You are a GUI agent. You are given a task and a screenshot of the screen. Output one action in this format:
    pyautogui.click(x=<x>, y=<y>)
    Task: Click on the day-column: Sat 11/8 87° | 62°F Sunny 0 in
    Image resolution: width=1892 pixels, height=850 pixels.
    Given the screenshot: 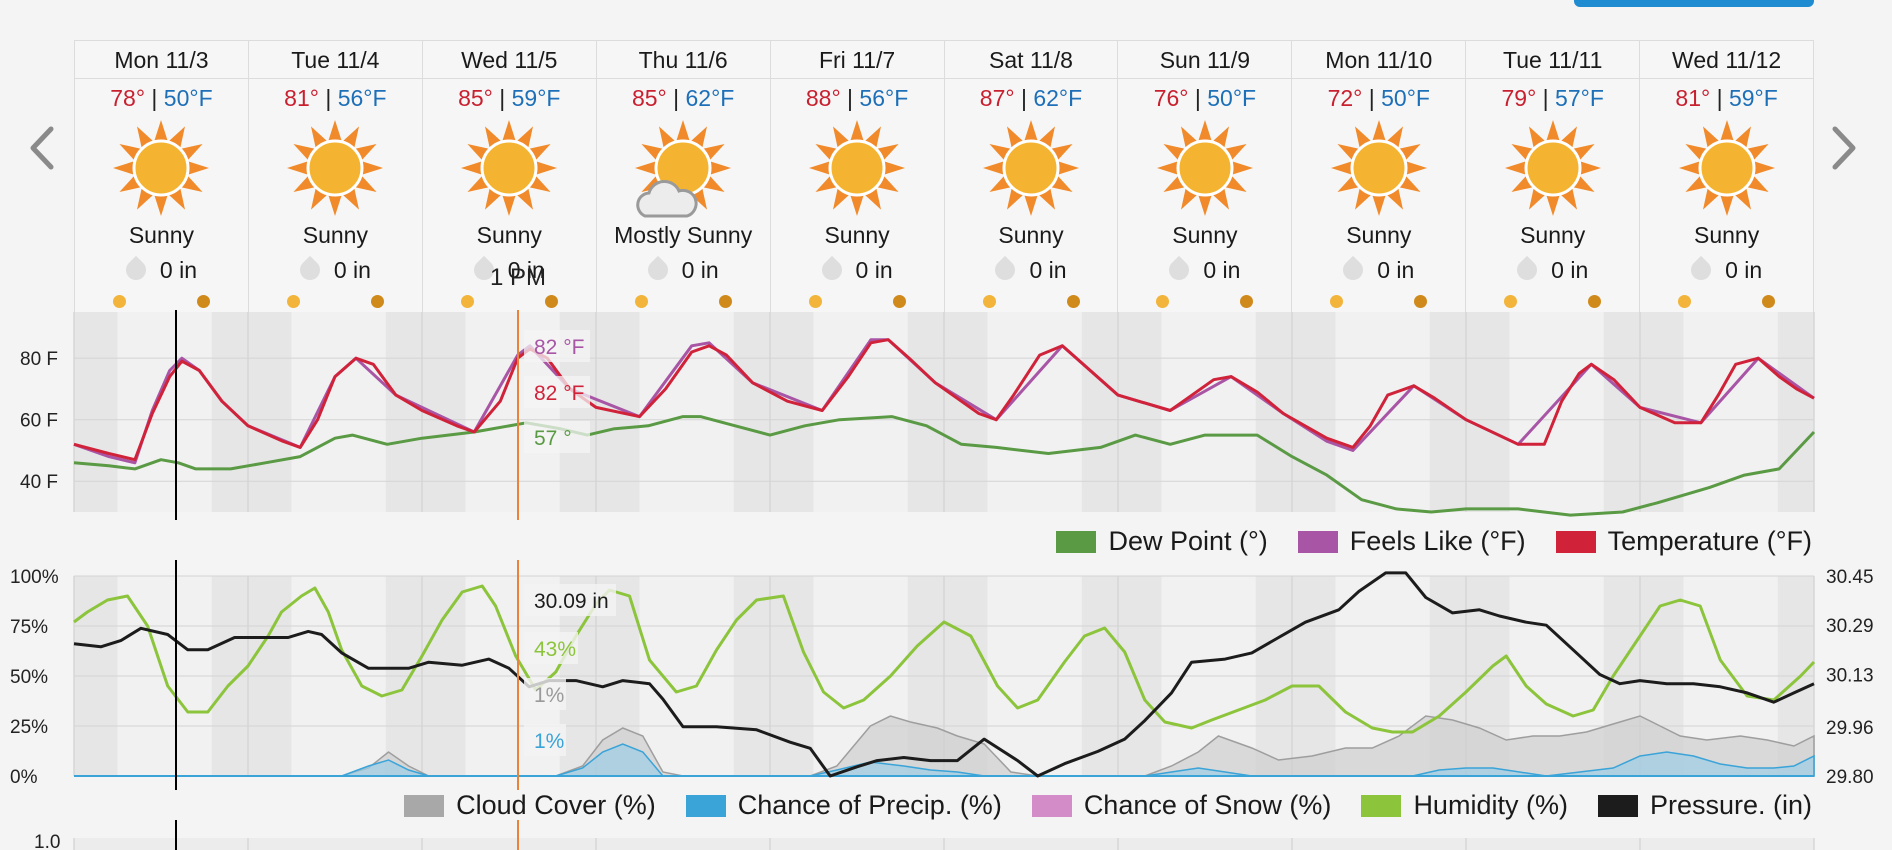 What is the action you would take?
    pyautogui.click(x=1031, y=177)
    